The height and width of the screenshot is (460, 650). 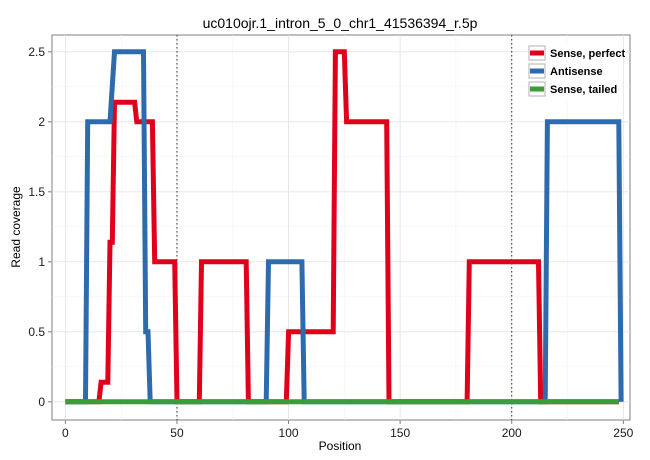 What do you see at coordinates (512, 433) in the screenshot?
I see `x-tick-label: 200` at bounding box center [512, 433].